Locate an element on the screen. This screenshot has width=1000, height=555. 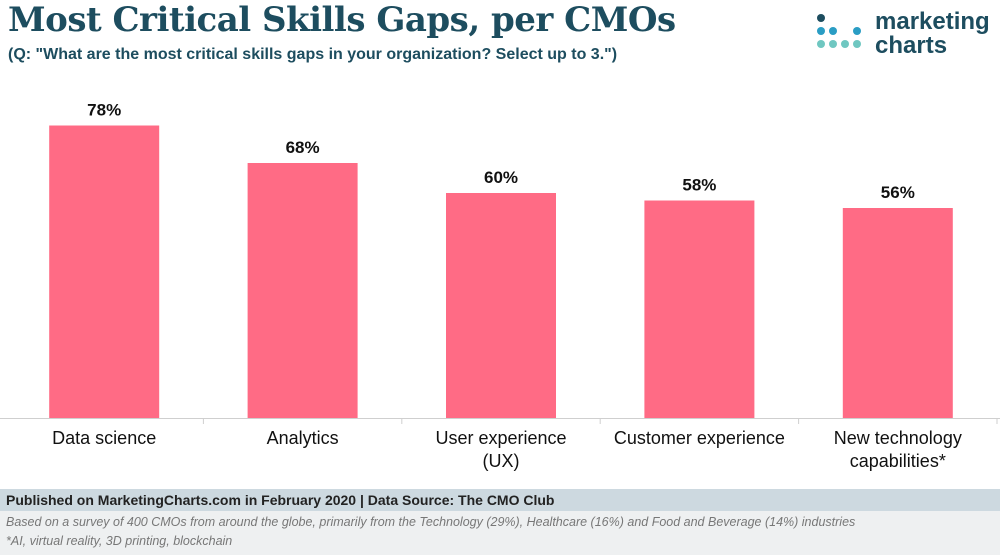
marketing-charts-logo: marketing charts is located at coordinates (905, 35).